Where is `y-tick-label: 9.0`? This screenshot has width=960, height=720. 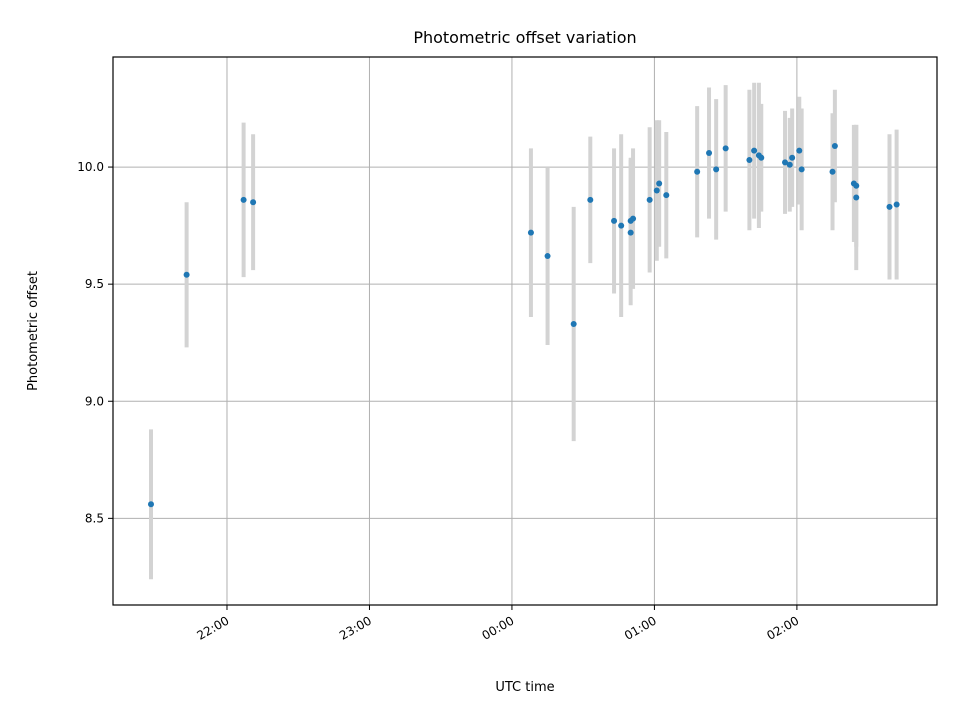
y-tick-label: 9.0 is located at coordinates (94, 401).